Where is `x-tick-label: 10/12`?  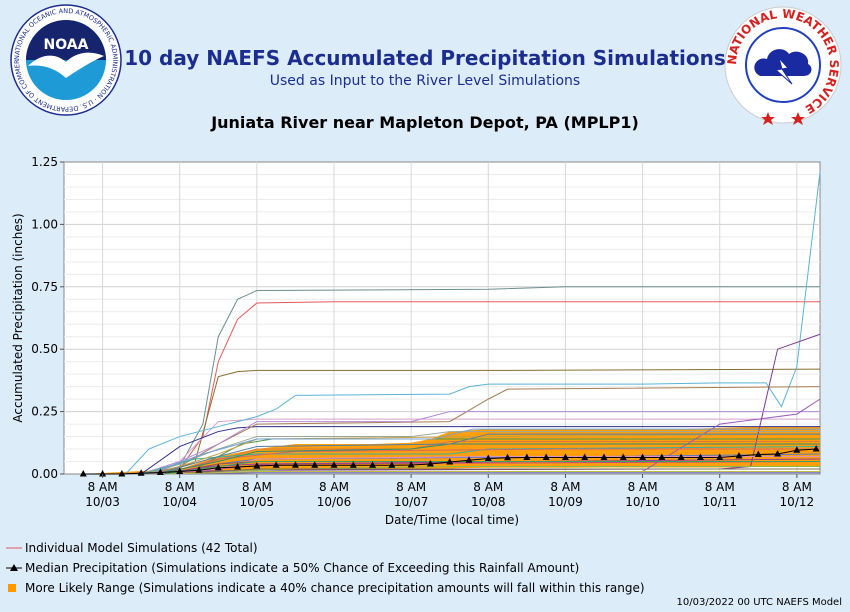
x-tick-label: 10/12 is located at coordinates (797, 502).